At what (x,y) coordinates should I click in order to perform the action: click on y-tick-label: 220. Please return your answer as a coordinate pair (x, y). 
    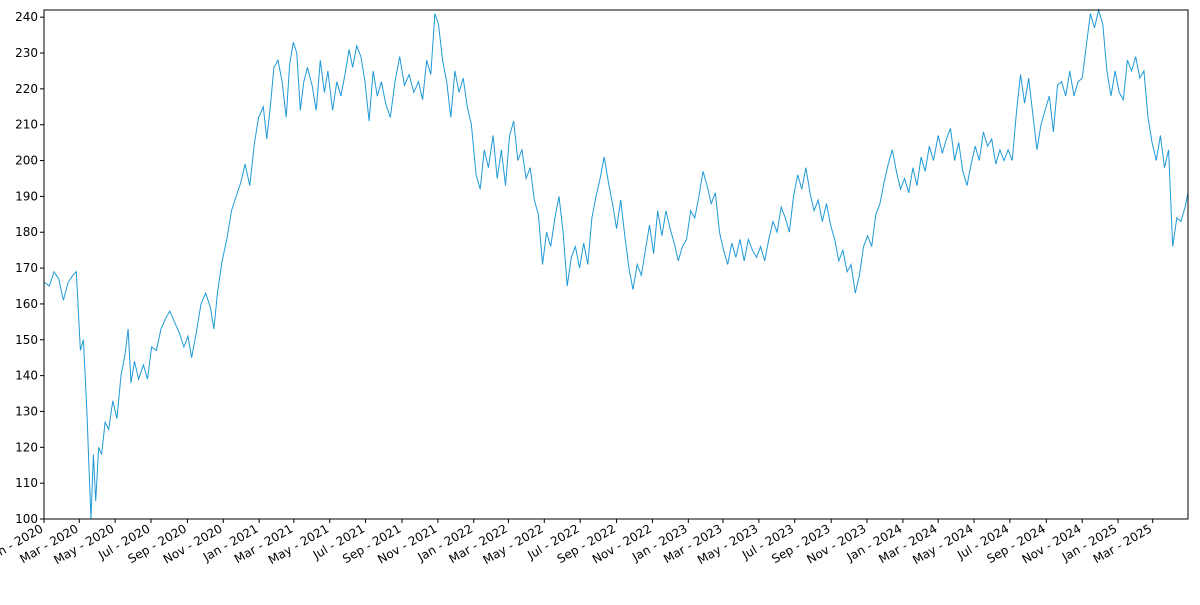
    Looking at the image, I should click on (26, 89).